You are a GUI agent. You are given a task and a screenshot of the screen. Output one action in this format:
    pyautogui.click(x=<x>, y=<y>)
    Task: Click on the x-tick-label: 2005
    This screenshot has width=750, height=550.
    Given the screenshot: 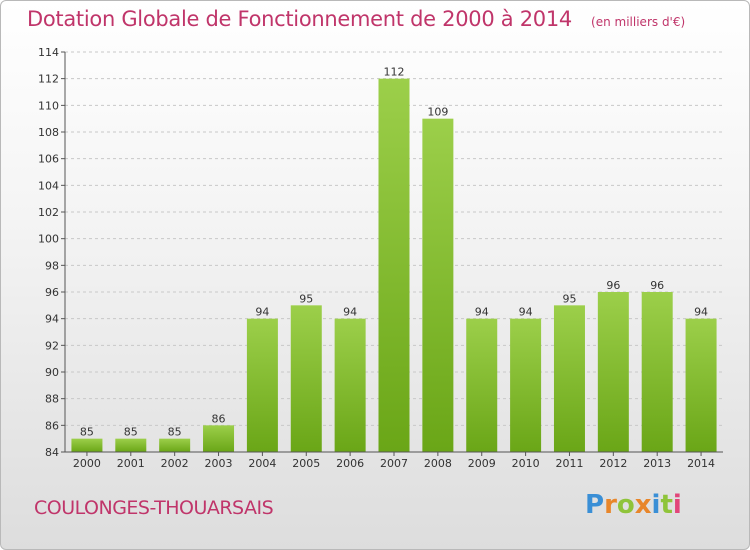 What is the action you would take?
    pyautogui.click(x=306, y=463)
    